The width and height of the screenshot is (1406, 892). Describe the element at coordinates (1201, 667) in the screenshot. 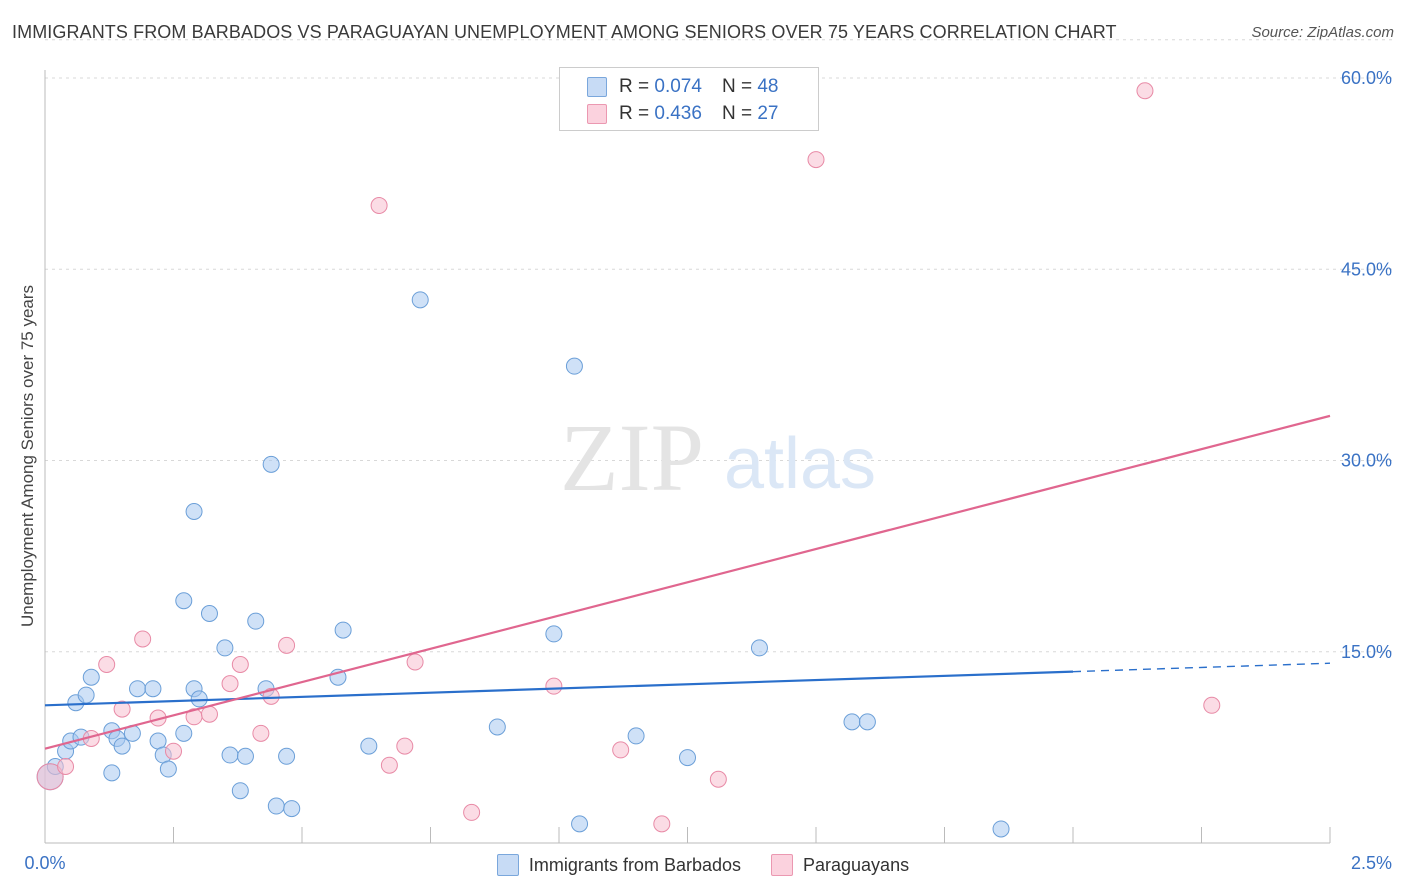

I see `trendline-barbados-extension` at that location.